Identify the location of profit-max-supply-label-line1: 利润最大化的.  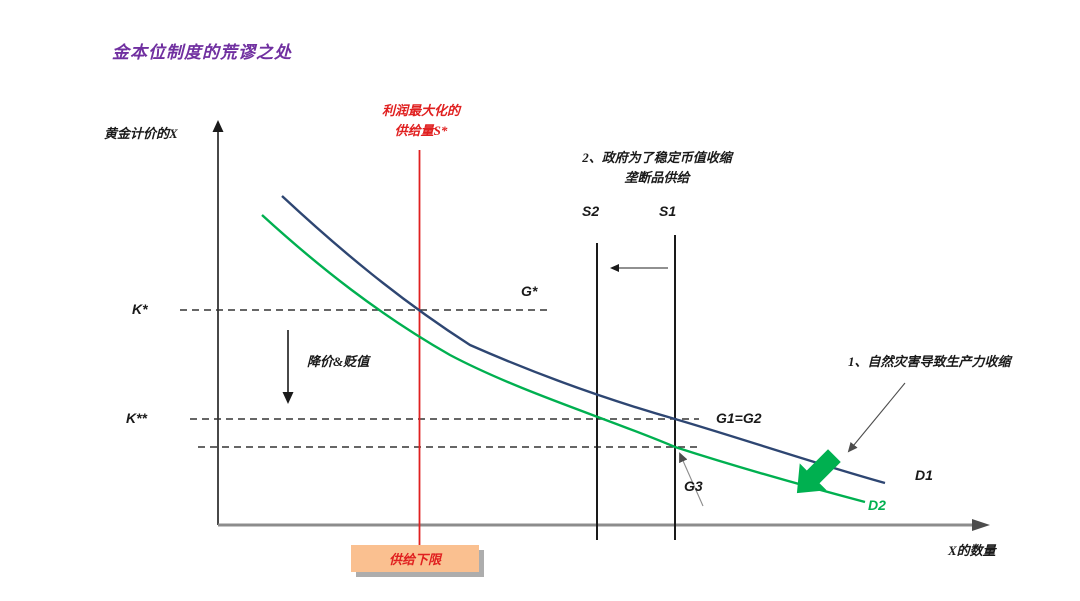
(421, 110).